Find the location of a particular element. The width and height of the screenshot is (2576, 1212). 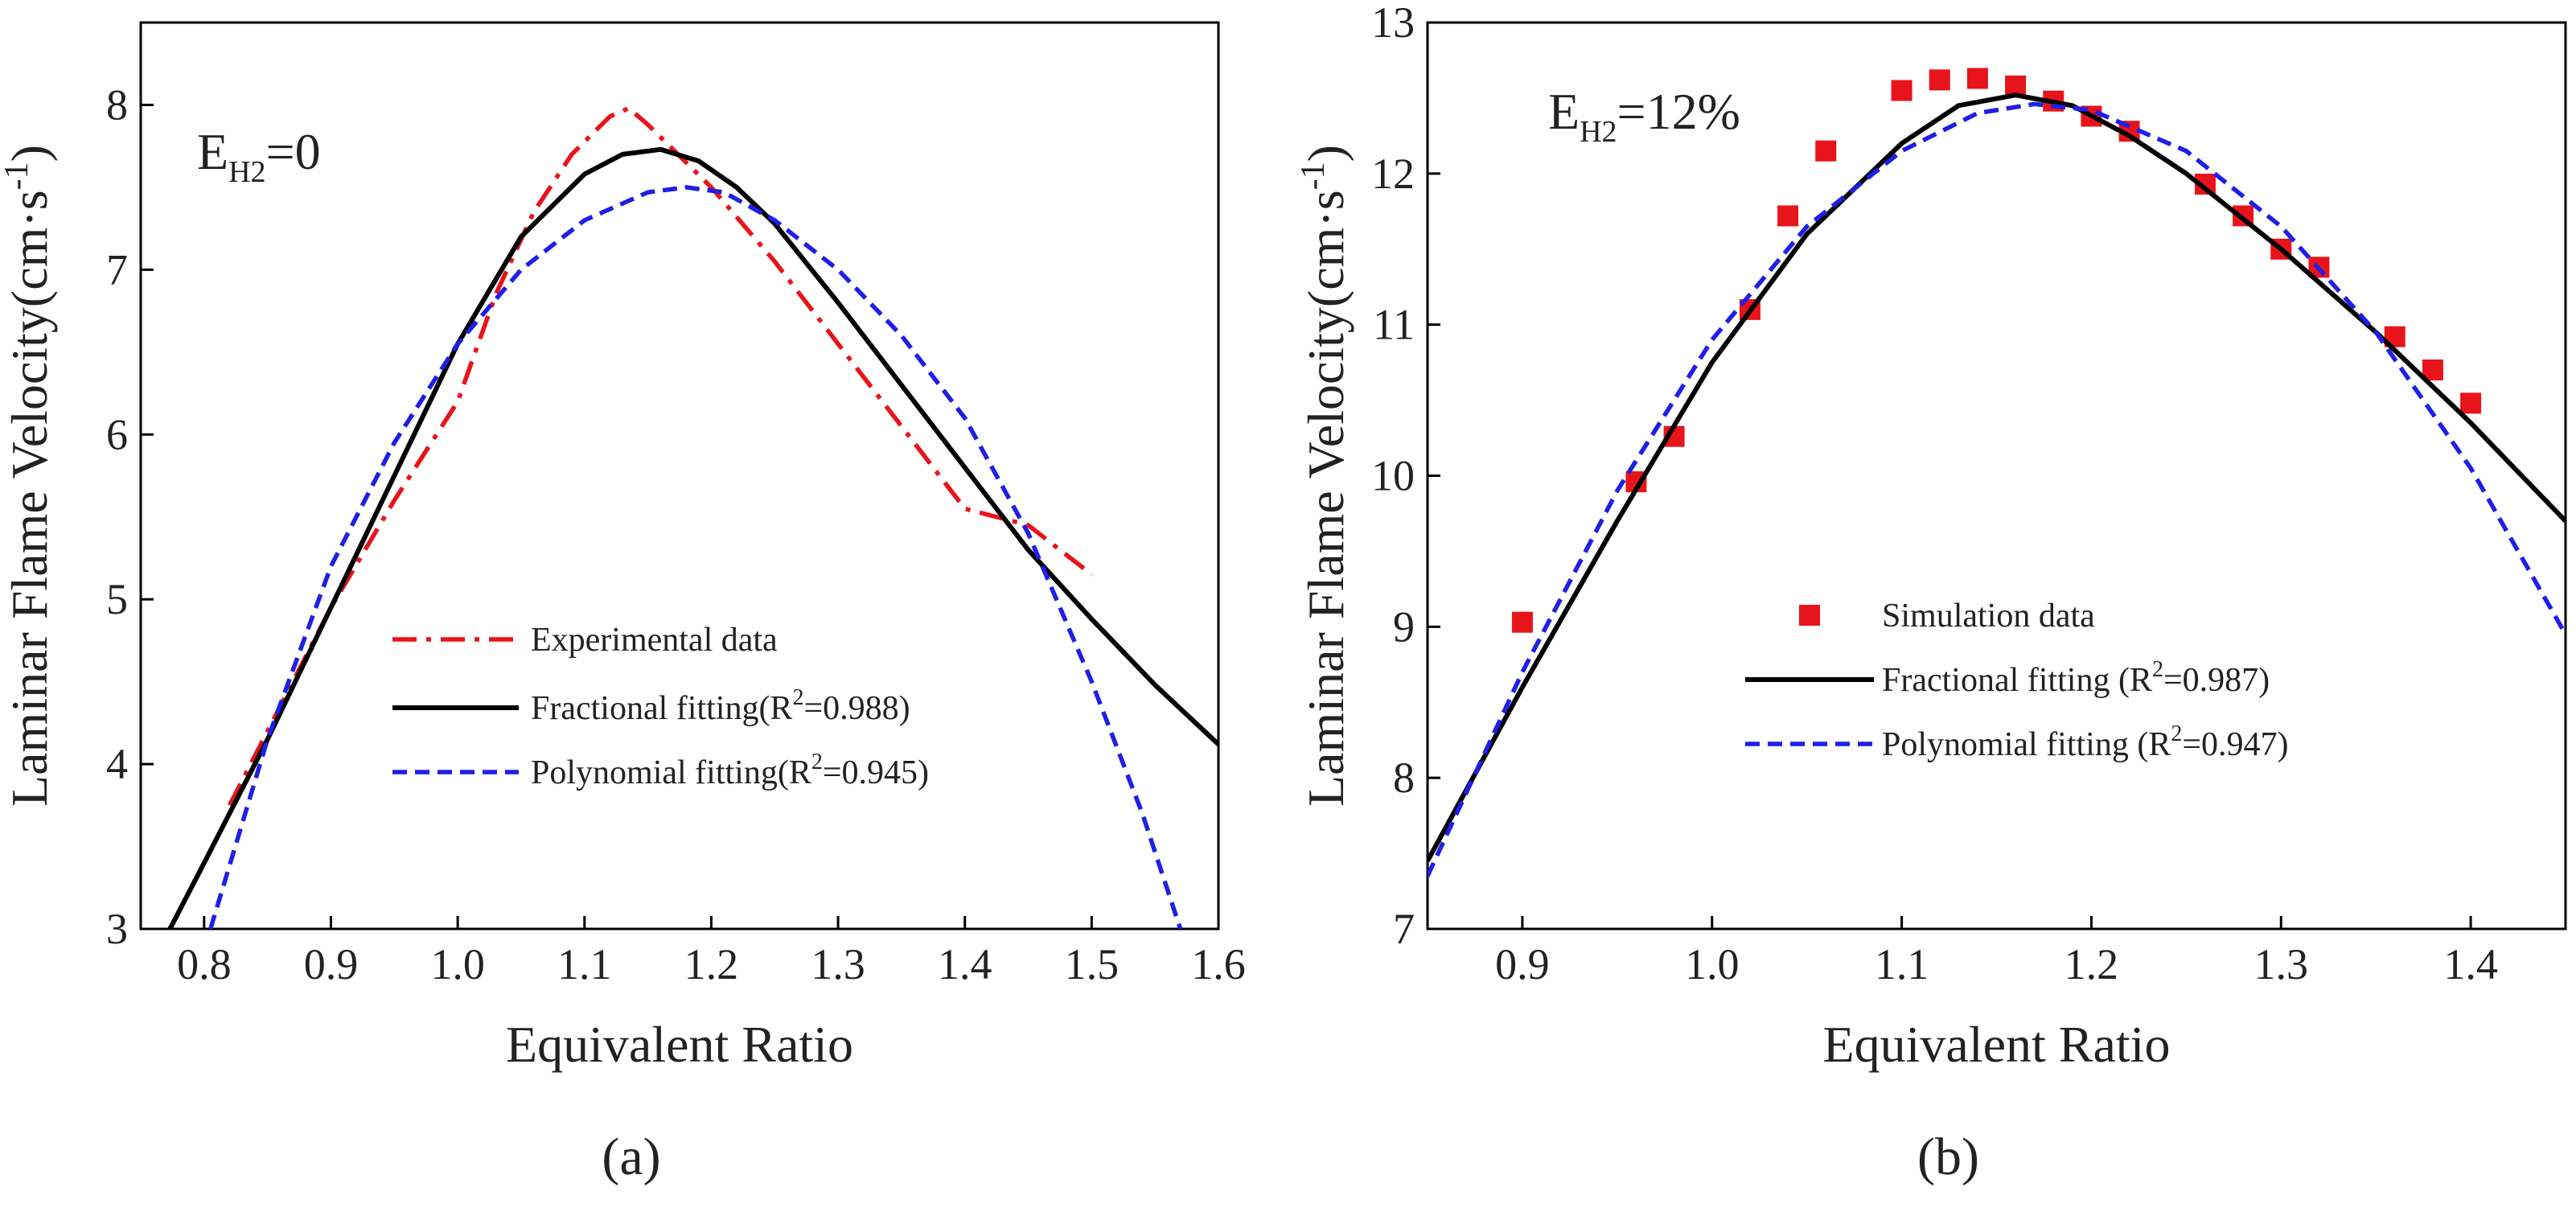

legend-label: Polynomial fitting(R2=0.945) is located at coordinates (730, 770).